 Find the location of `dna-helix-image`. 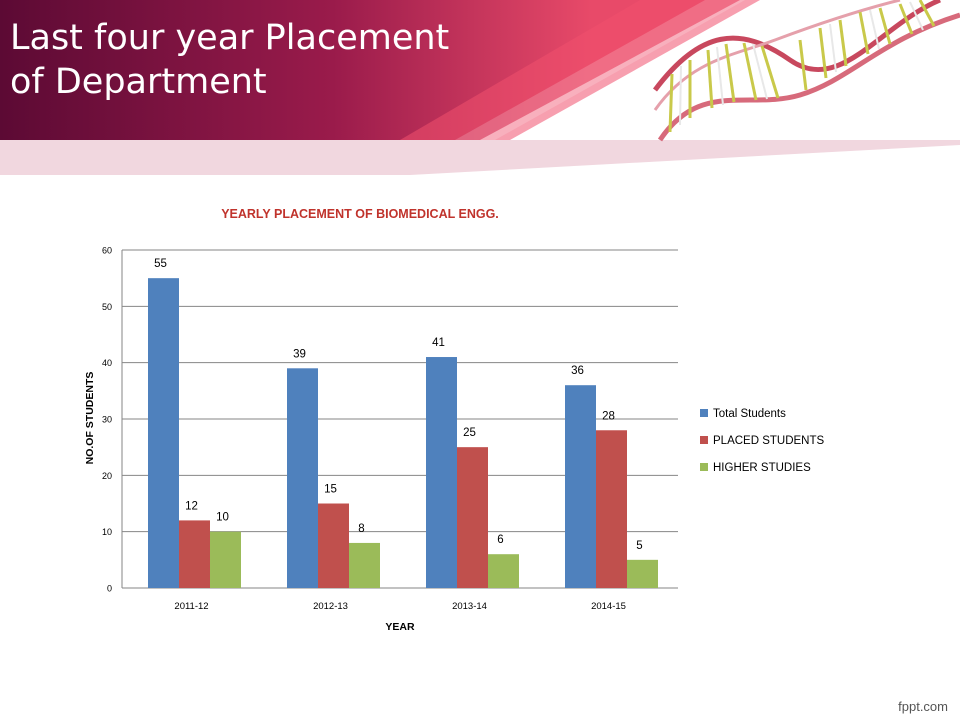

dna-helix-image is located at coordinates (806, 71).